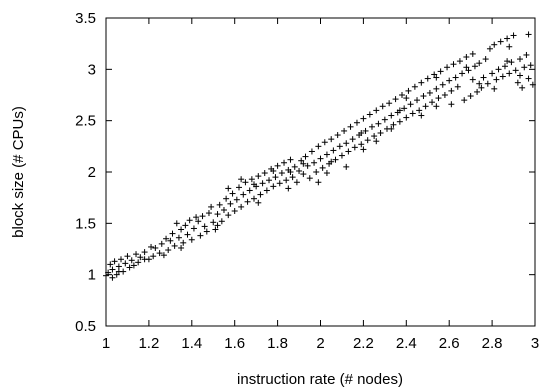  Describe the element at coordinates (85, 18) in the screenshot. I see `y-tick-label: 3.5` at that location.